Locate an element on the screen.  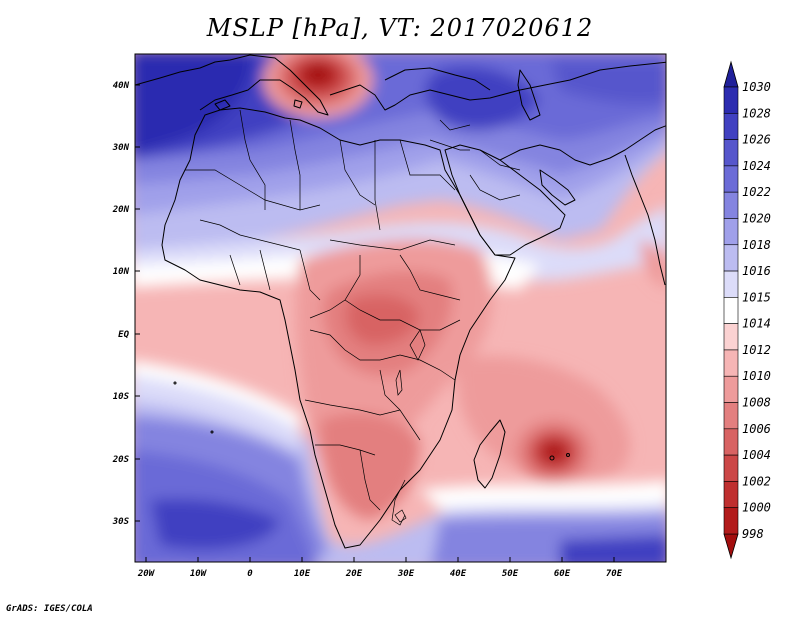
lon-label-70e: 70E is located at coordinates (614, 574).